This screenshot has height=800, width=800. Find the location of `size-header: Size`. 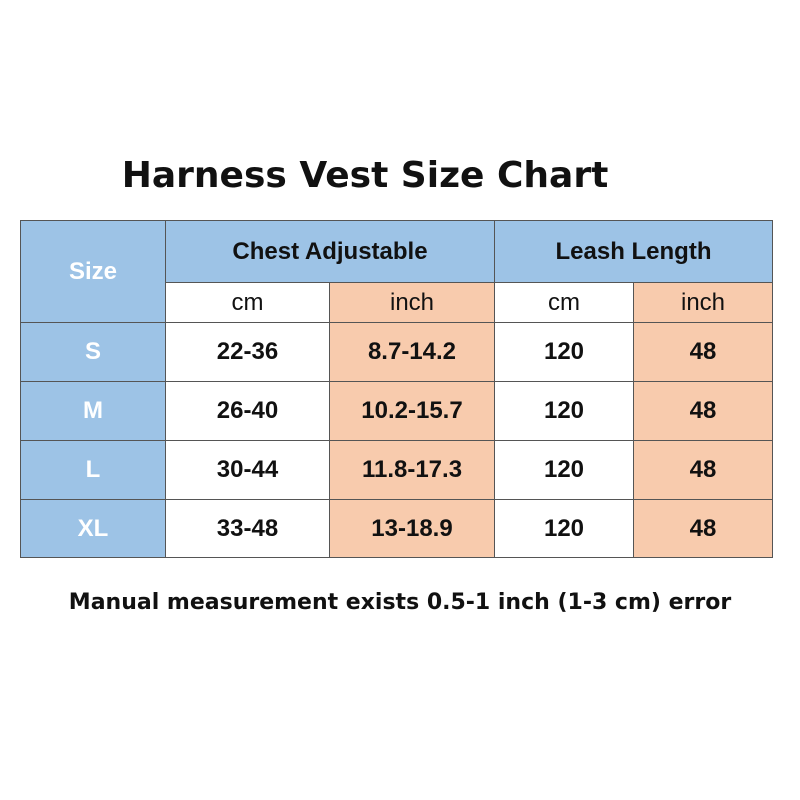

size-header: Size is located at coordinates (93, 271).